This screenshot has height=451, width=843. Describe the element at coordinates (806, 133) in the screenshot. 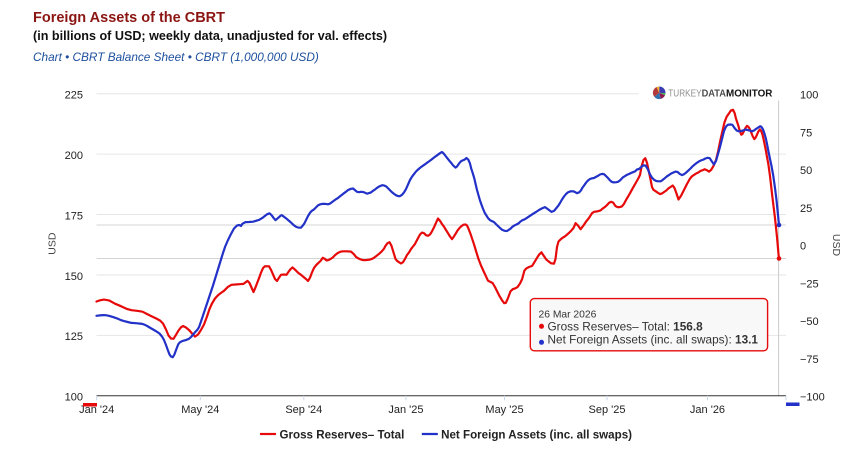

I see `svg-text: 75` at that location.